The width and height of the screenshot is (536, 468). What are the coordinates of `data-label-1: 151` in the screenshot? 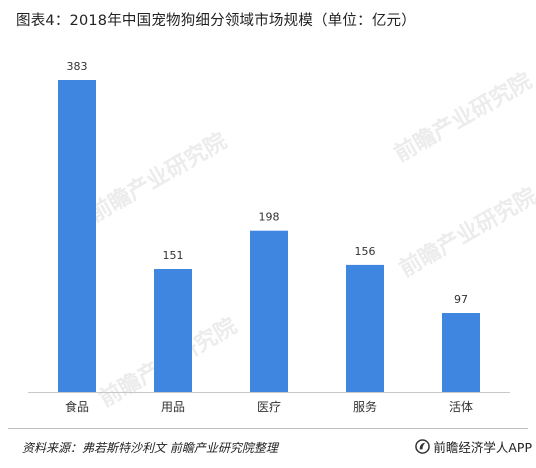 It's located at (173, 255).